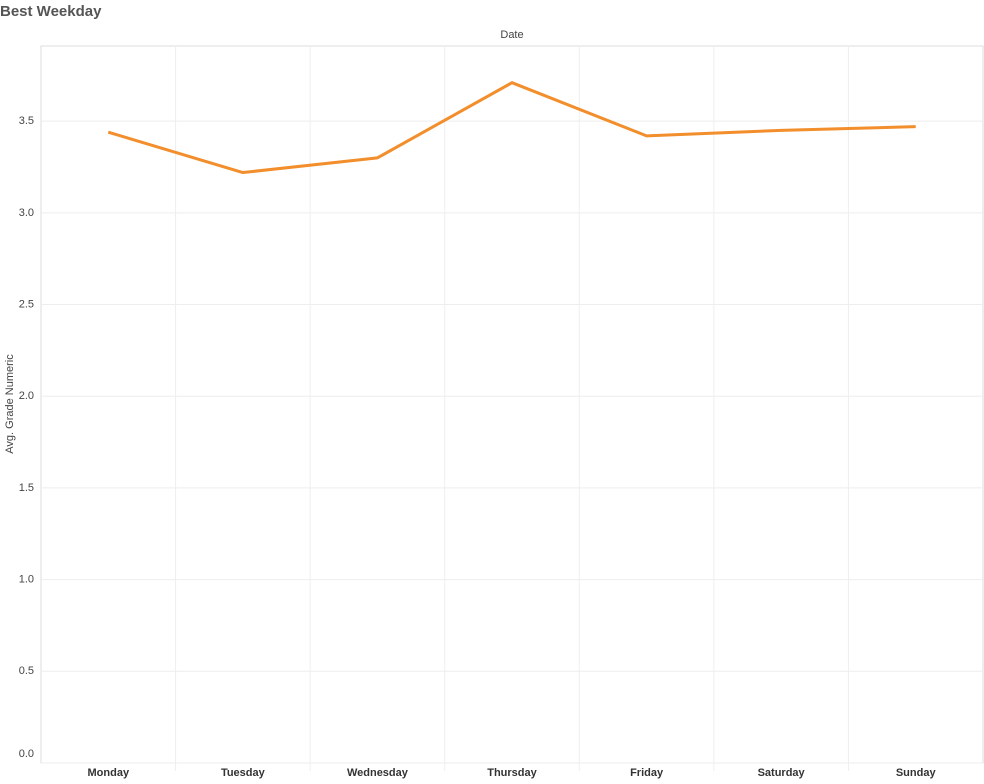 The width and height of the screenshot is (984, 784). What do you see at coordinates (26, 396) in the screenshot?
I see `y-tick-label: 2.0` at bounding box center [26, 396].